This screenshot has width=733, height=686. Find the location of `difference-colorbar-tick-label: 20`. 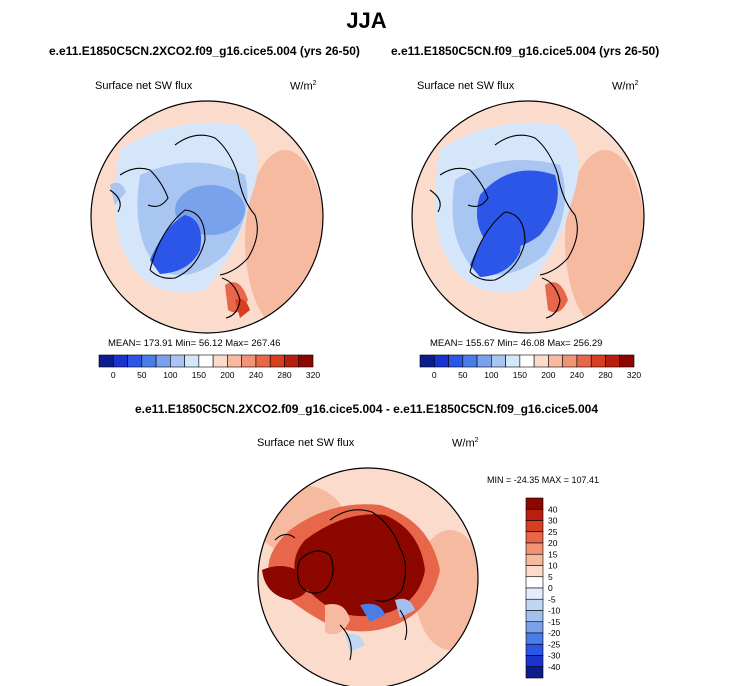

difference-colorbar-tick-label: 20 is located at coordinates (553, 543).